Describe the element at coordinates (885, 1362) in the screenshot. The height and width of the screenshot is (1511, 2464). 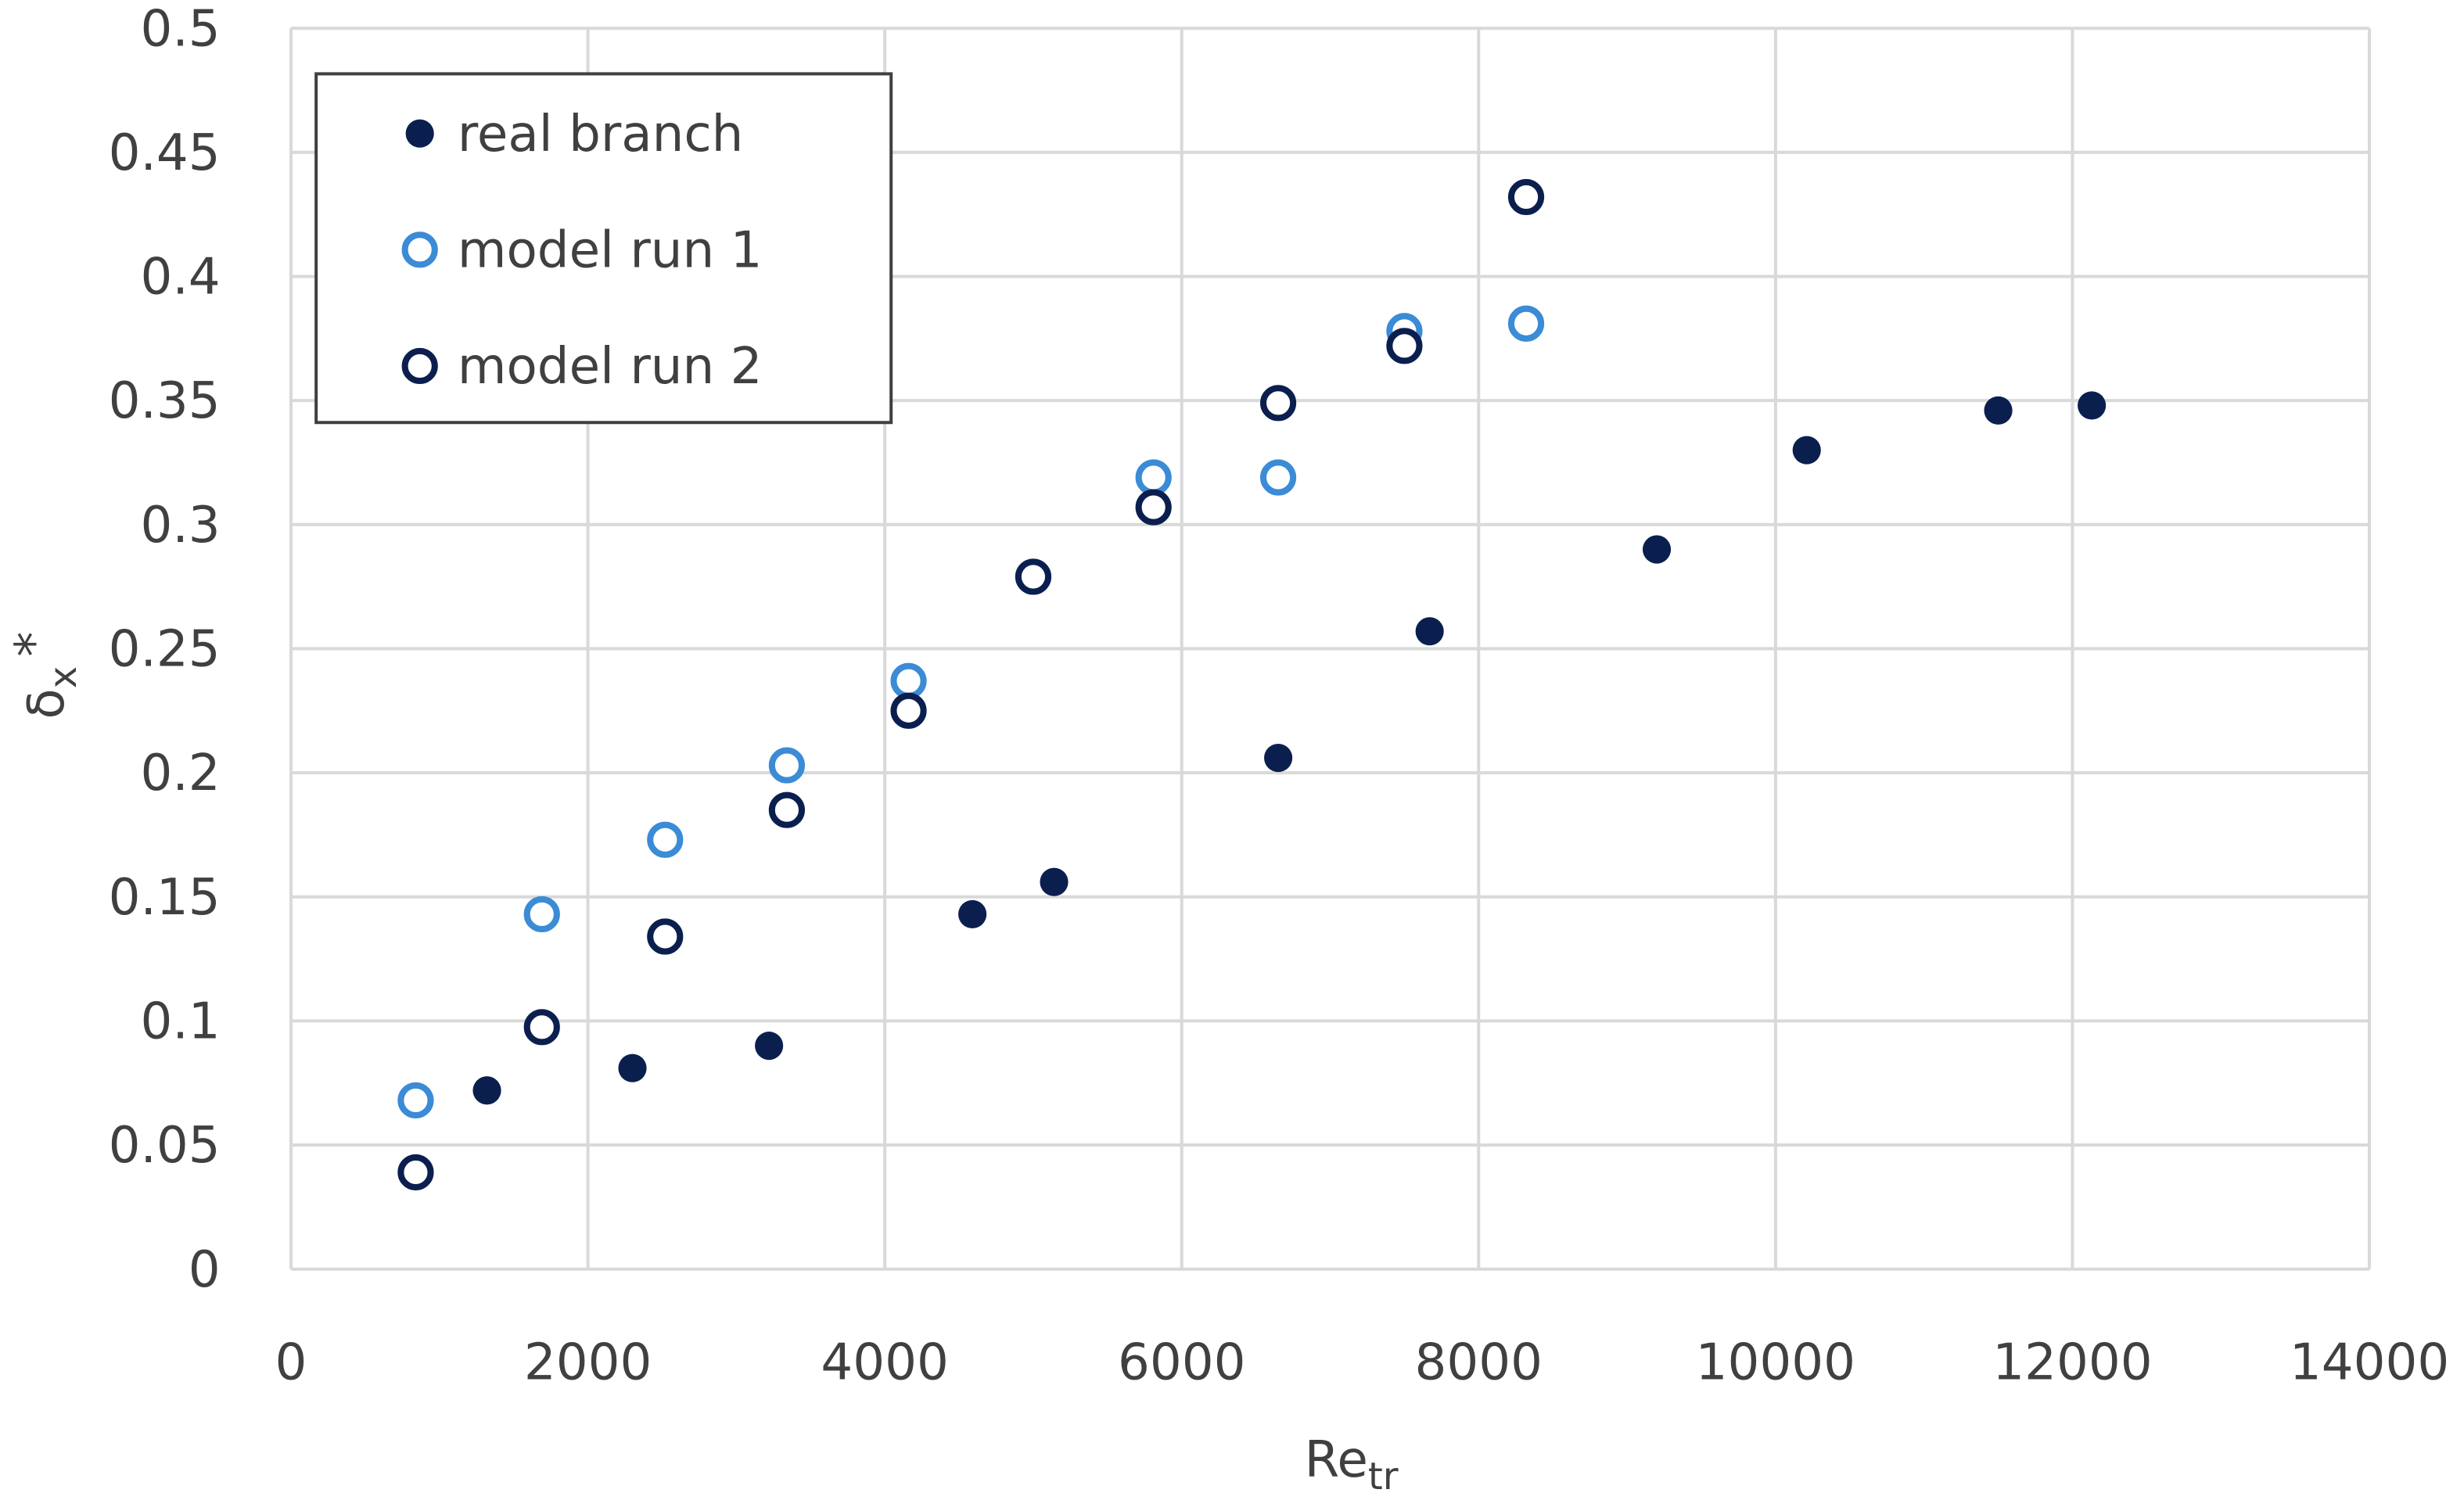
I see `x-tick-label: 4000` at that location.